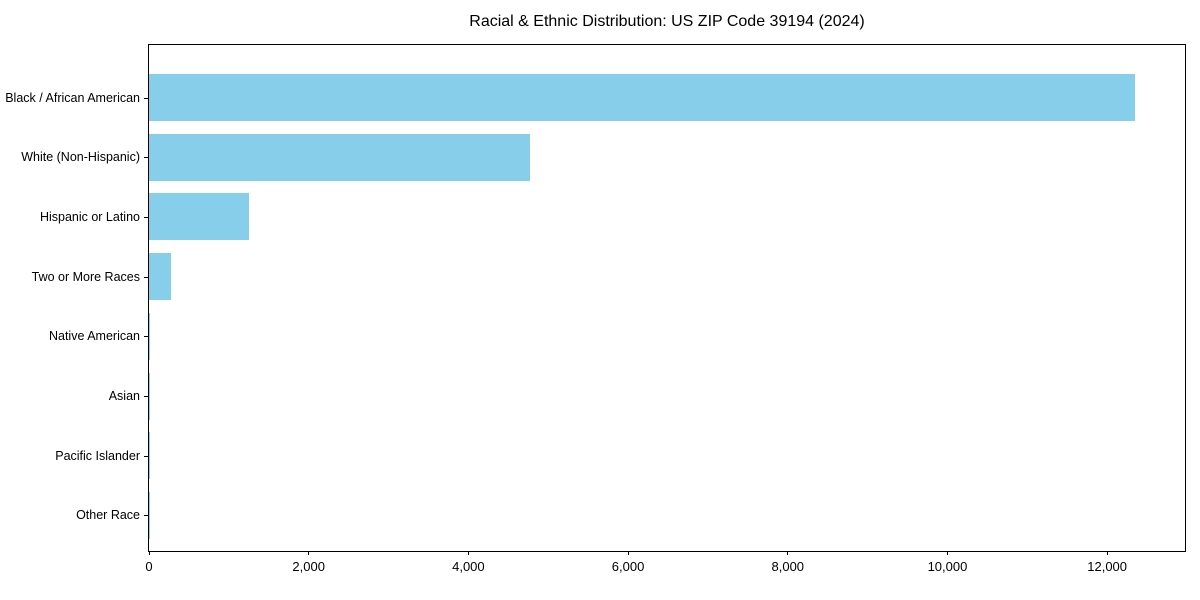  What do you see at coordinates (94, 336) in the screenshot?
I see `y-axis-label: Native American` at bounding box center [94, 336].